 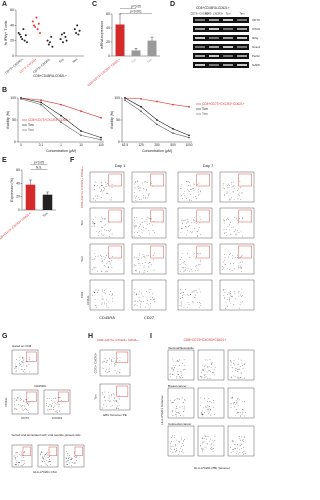 I want to click on dot, so click(x=23, y=29).